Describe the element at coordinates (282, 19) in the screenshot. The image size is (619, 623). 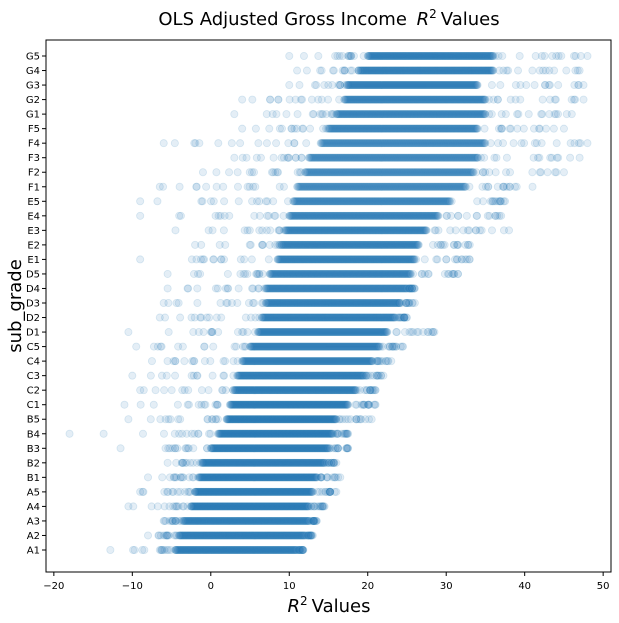
I see `chart-title-main: OLS Adjusted Gross Income` at that location.